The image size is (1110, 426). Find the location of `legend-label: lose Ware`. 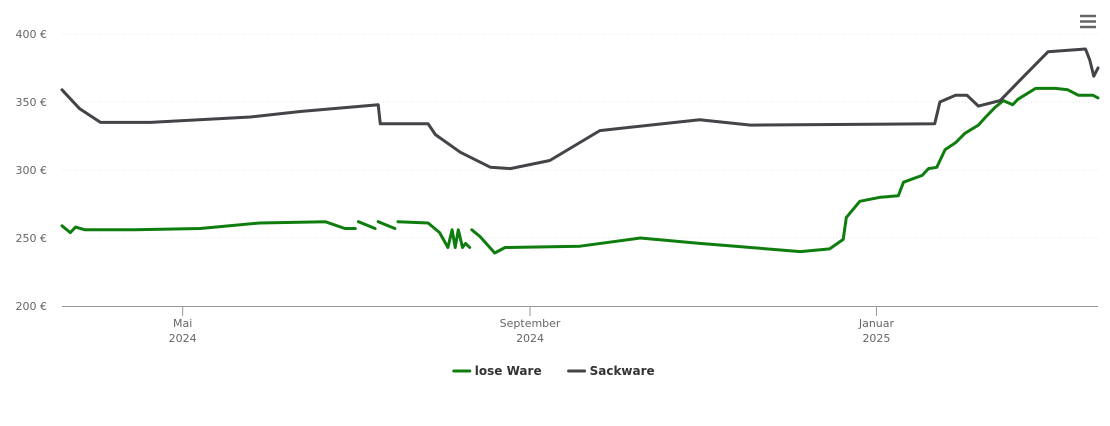

legend-label: lose Ware is located at coordinates (508, 371).